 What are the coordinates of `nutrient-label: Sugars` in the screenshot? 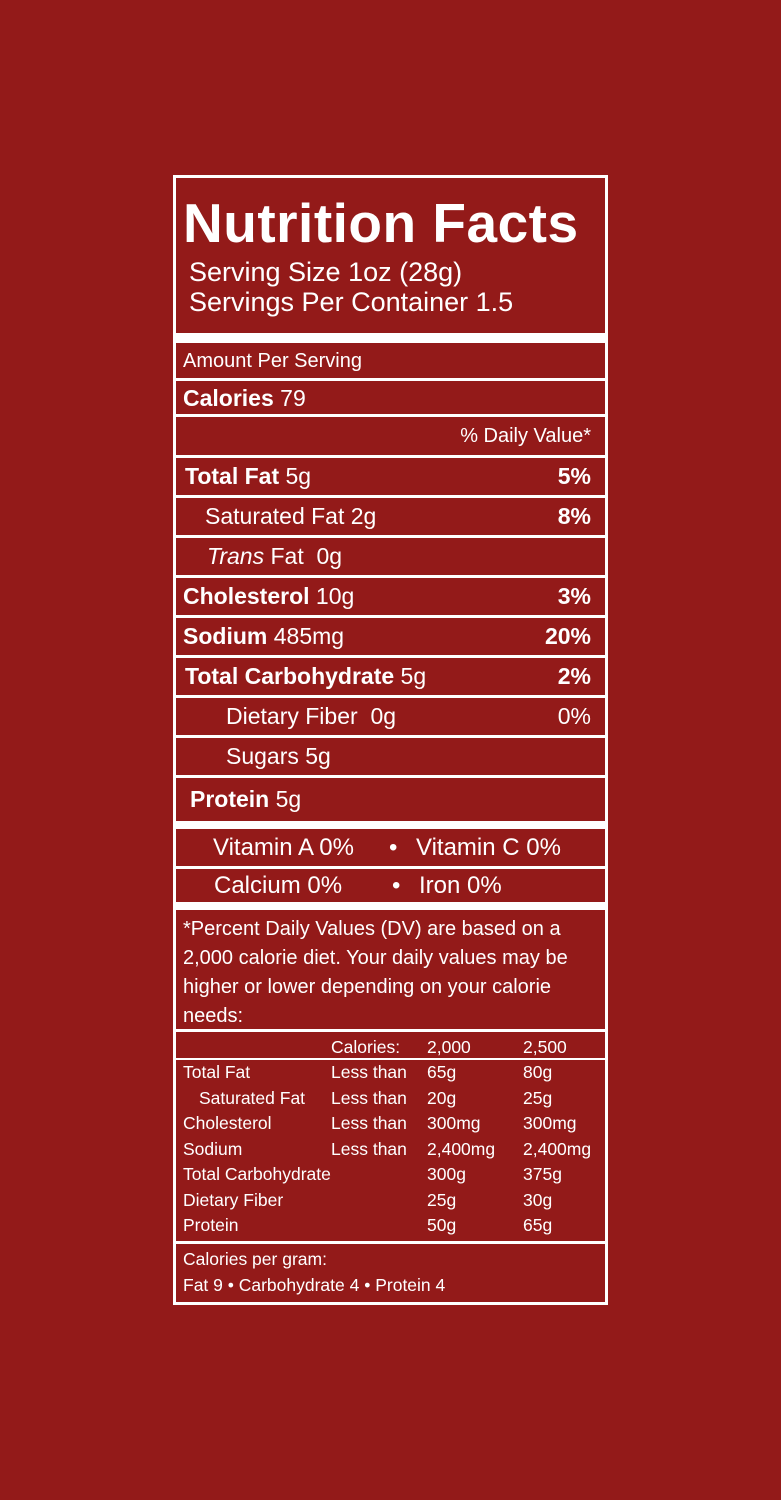 It's located at (262, 756).